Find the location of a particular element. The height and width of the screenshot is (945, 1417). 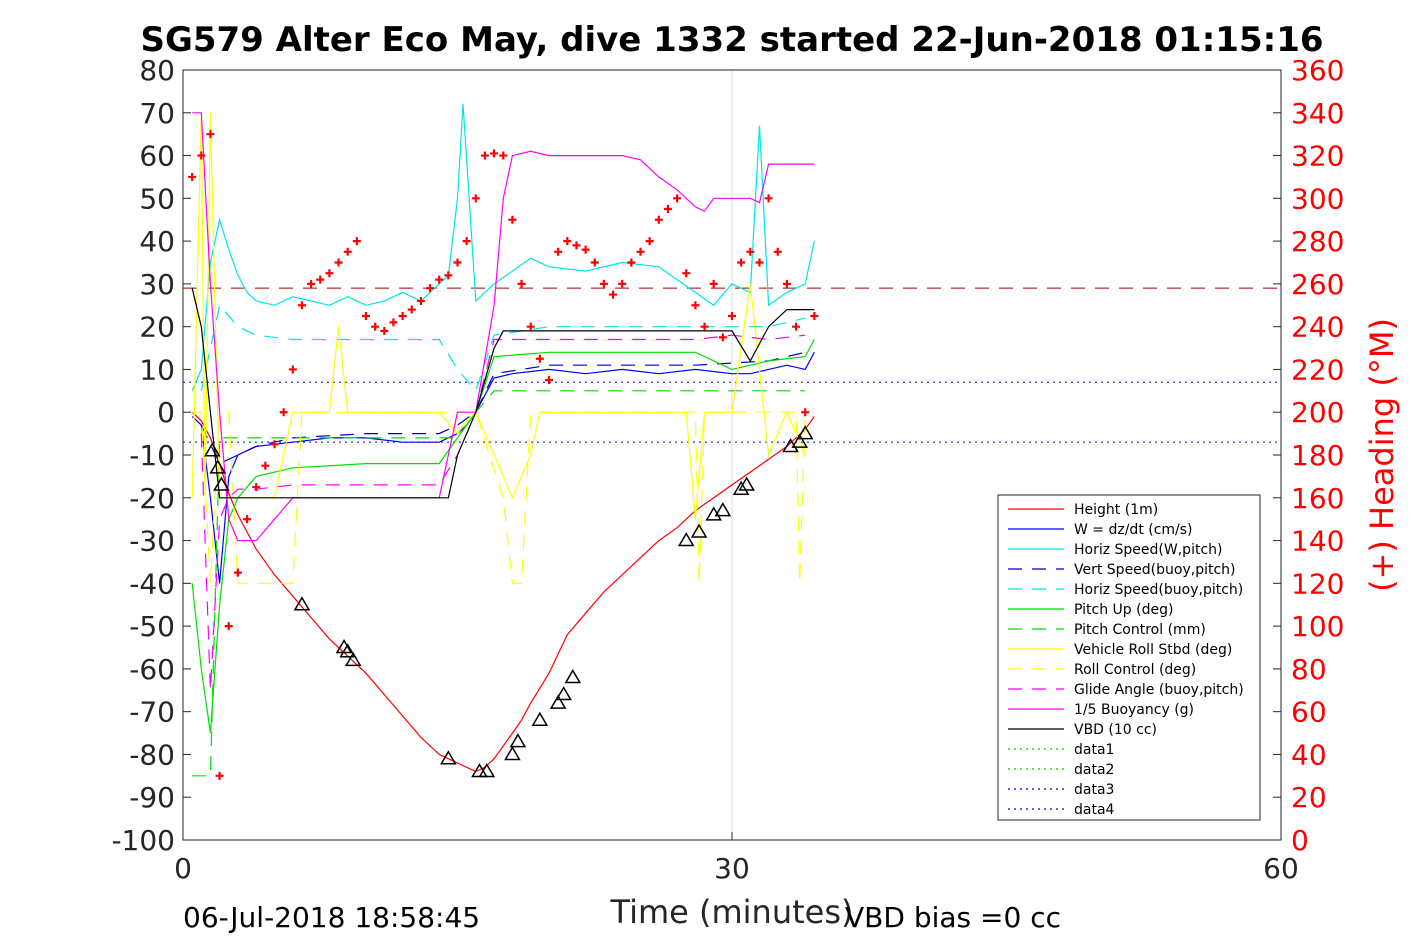

y-tick-label: 80 is located at coordinates (157, 70).